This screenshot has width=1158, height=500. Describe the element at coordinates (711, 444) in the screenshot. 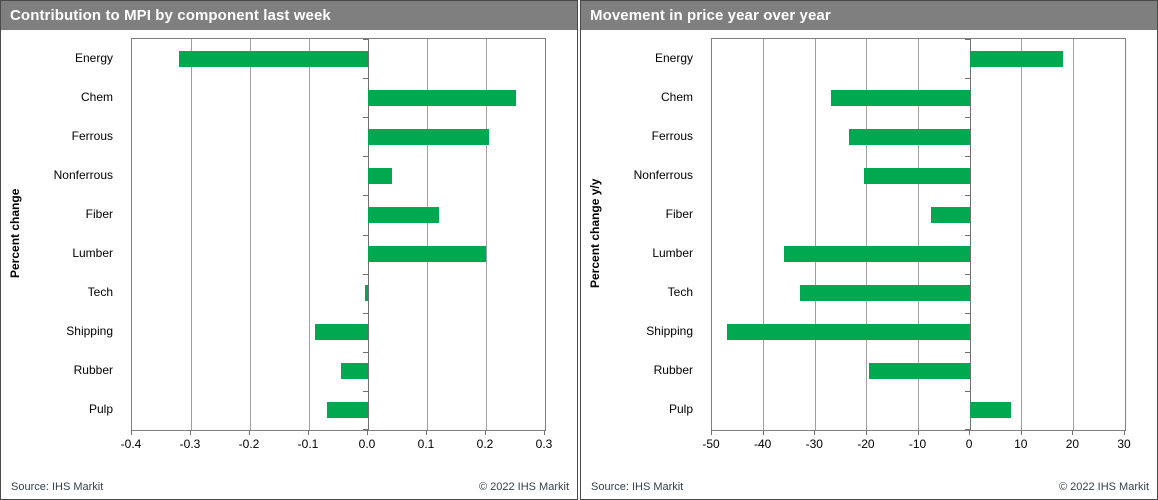

I see `x-tick-label: -50` at that location.